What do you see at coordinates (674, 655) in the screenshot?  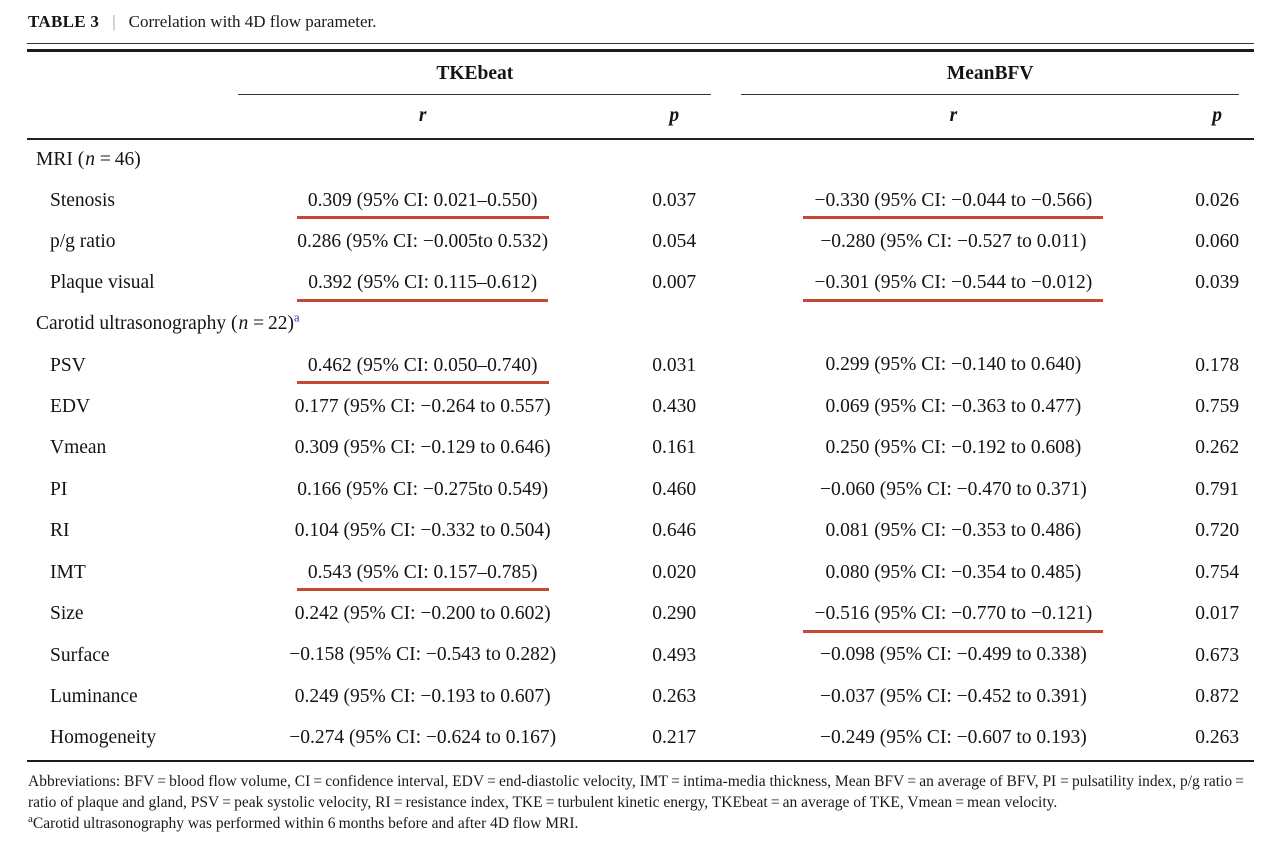 I see `tke-p-value: 0.493` at bounding box center [674, 655].